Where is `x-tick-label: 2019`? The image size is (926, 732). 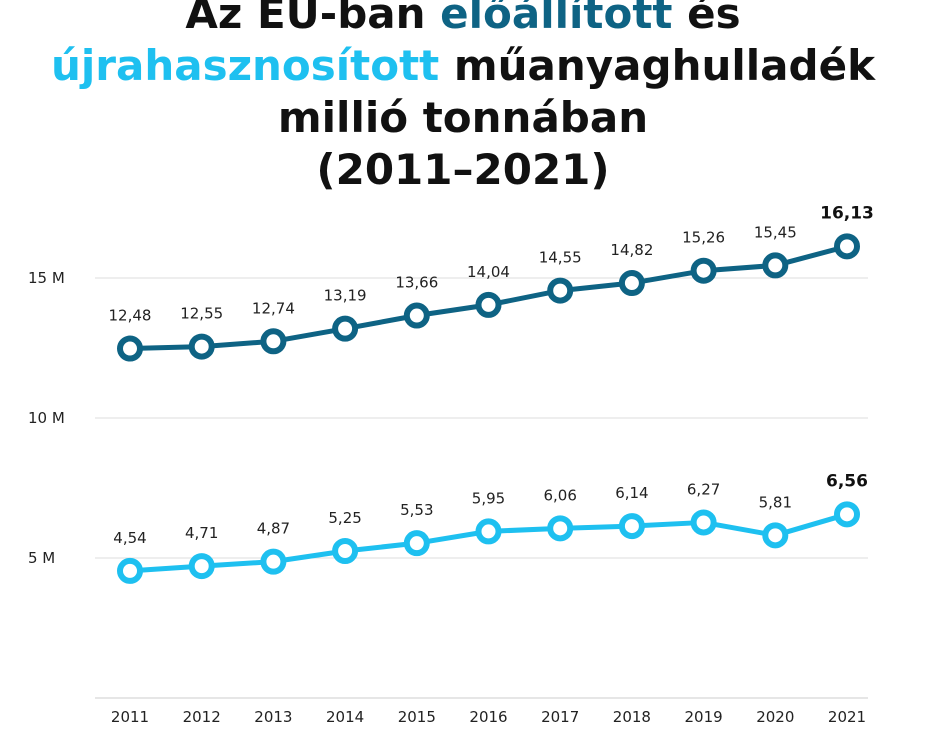
x-tick-label: 2019 is located at coordinates (704, 717).